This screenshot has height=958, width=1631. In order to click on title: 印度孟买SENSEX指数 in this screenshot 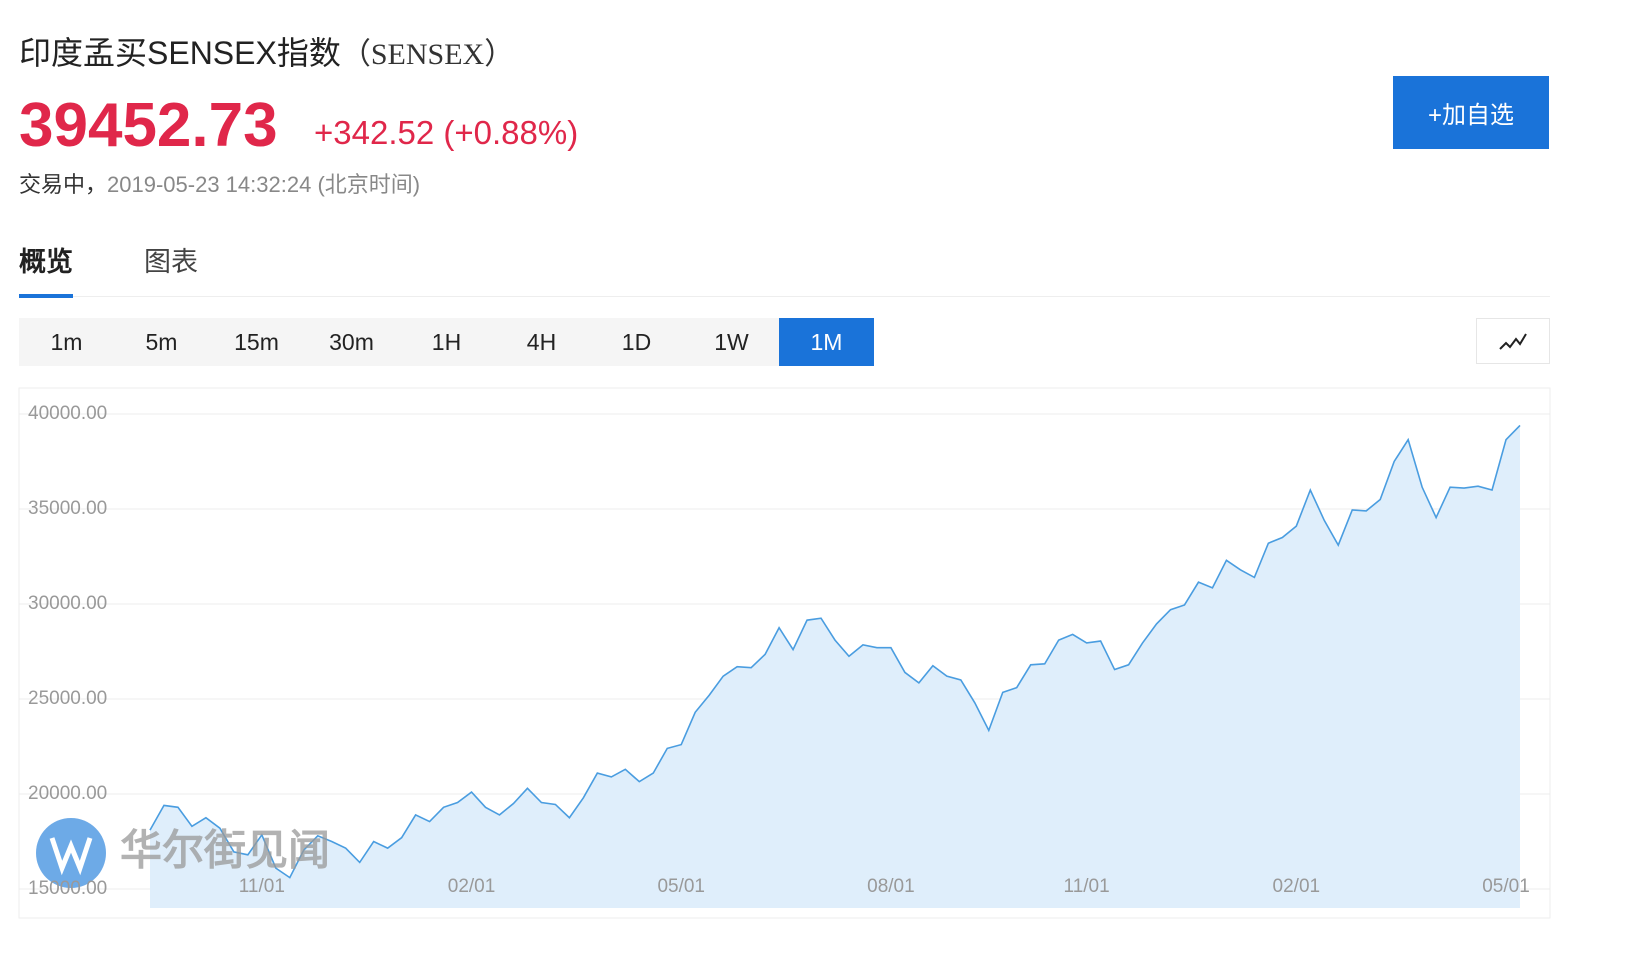, I will do `click(180, 53)`.